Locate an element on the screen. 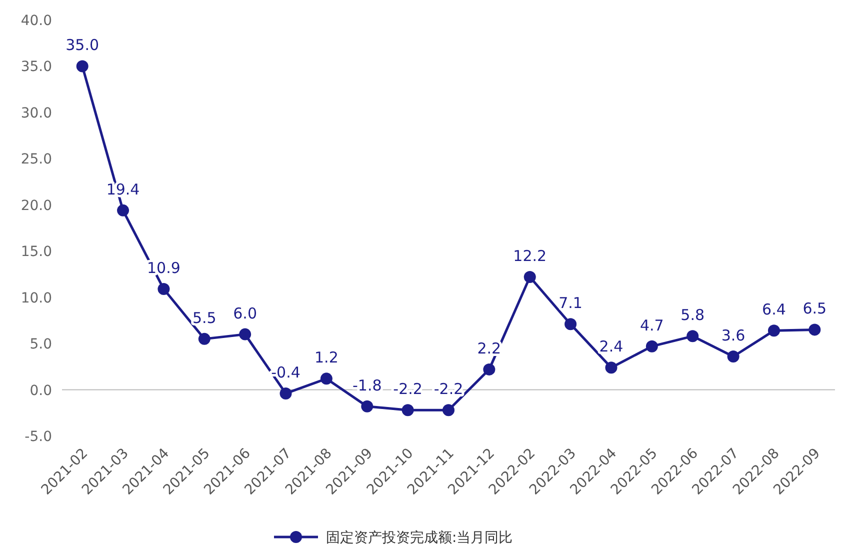  data-label: 6.5 is located at coordinates (814, 309).